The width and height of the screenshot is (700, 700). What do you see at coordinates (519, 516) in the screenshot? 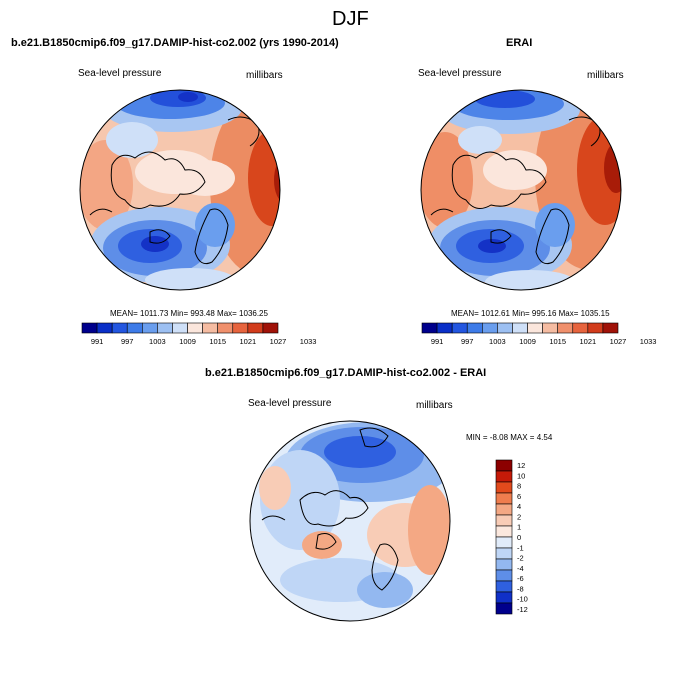
I see `diff-colorbar-tick-label: 2` at bounding box center [519, 516].